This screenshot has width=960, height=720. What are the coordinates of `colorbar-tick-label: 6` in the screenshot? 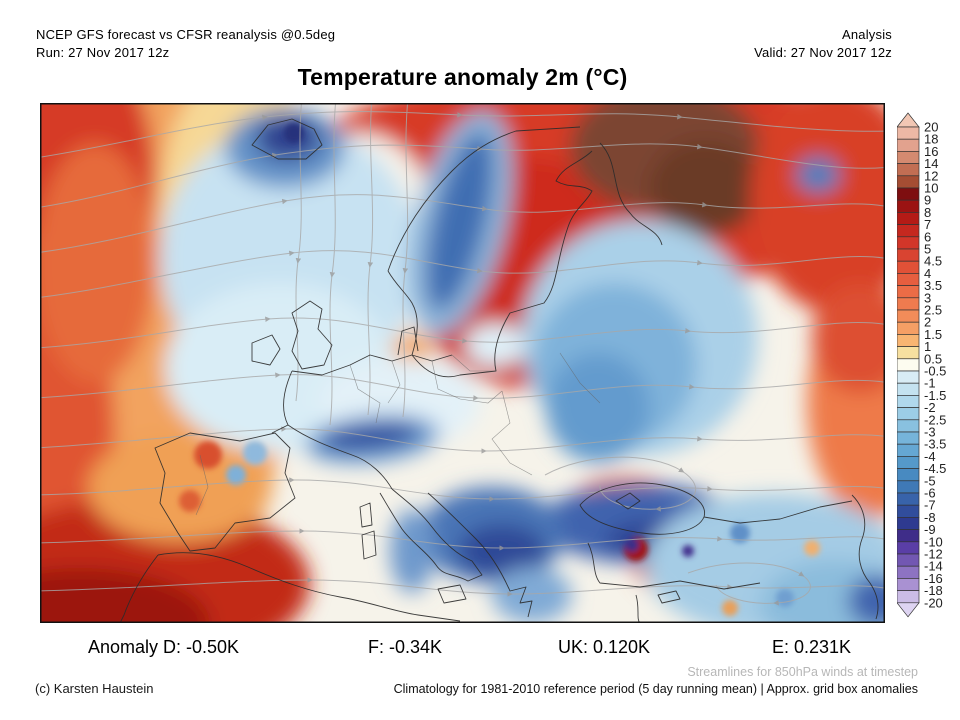 It's located at (927, 236).